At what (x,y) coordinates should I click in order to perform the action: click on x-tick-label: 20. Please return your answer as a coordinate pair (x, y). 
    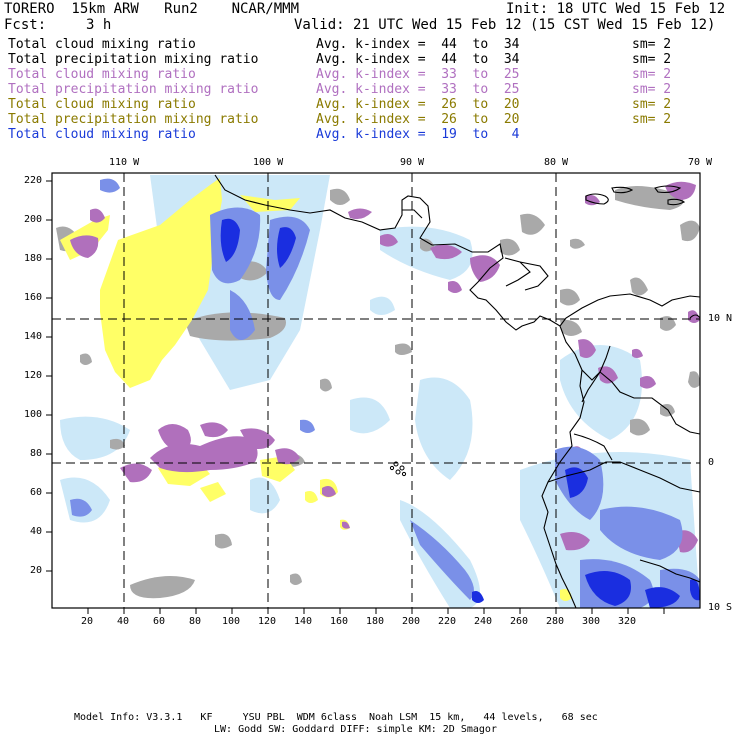
    Looking at the image, I should click on (87, 621).